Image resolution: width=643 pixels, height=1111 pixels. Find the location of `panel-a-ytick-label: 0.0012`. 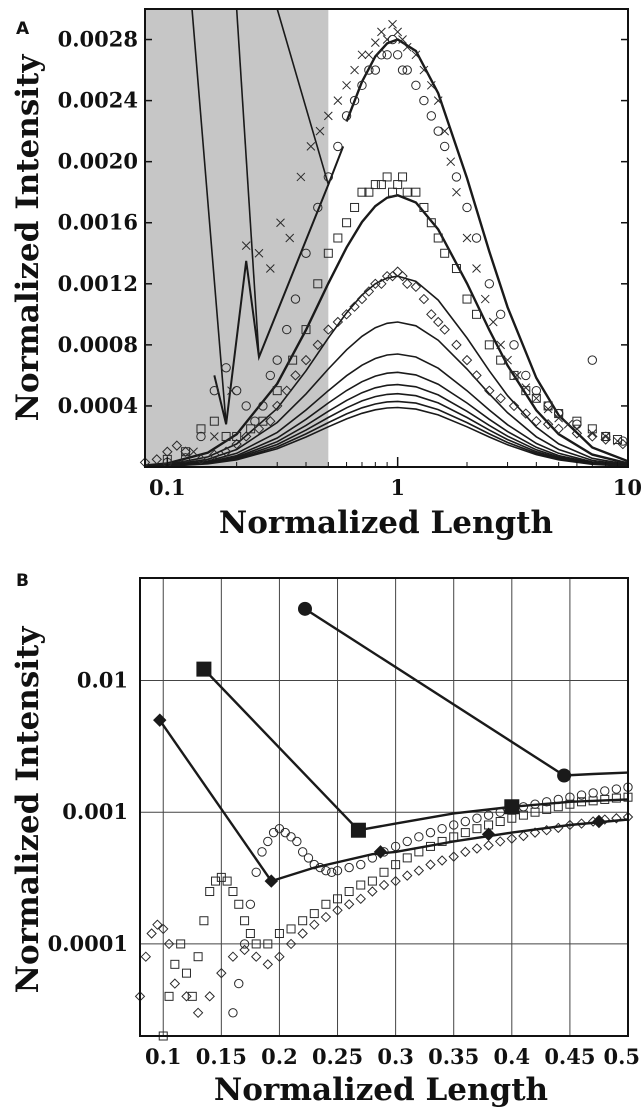

panel-a-ytick-label: 0.0012 is located at coordinates (98, 283).